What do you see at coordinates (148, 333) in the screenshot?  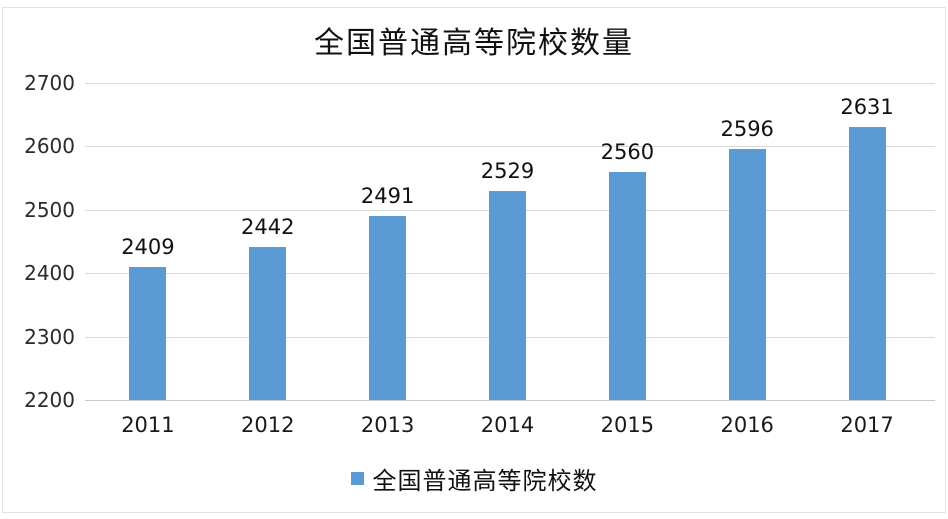 I see `bar-2011` at bounding box center [148, 333].